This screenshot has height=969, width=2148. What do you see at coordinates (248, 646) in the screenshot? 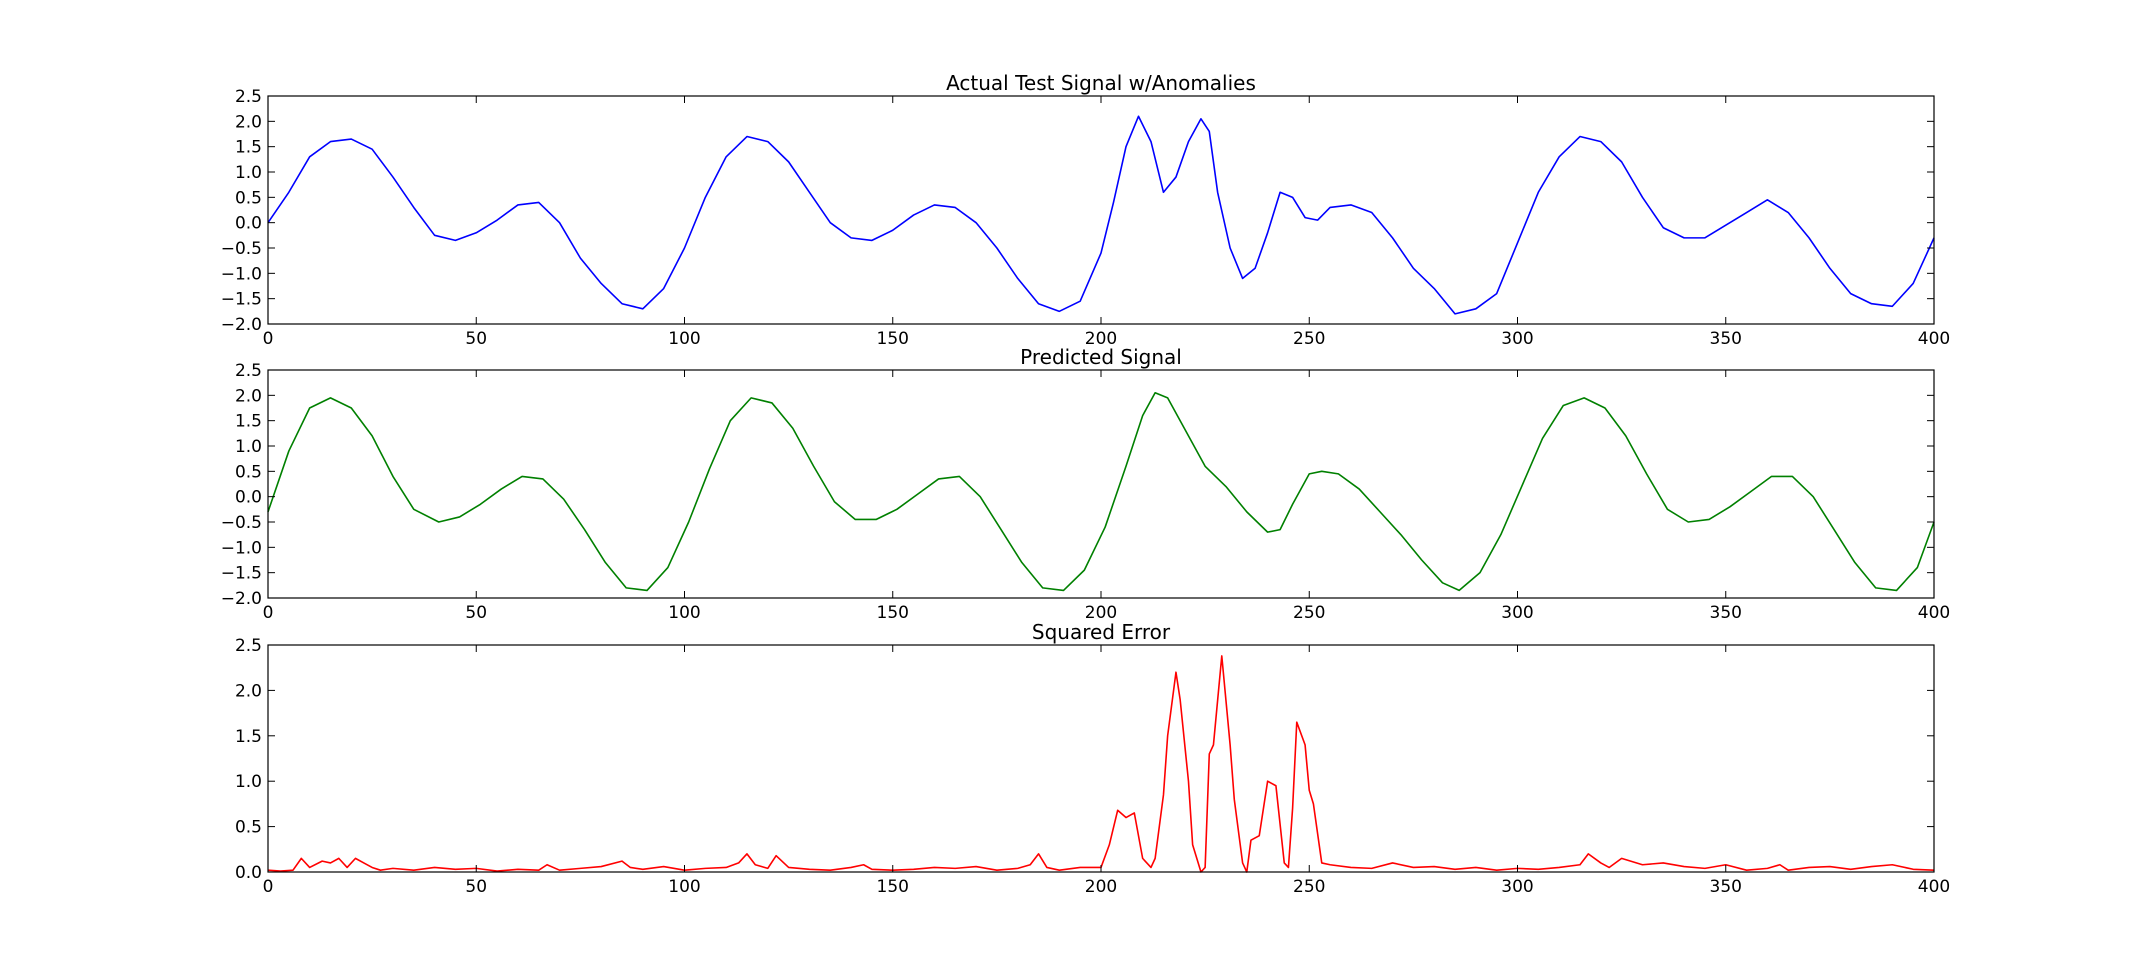
I see `squared-error-ytick-label: 2.5` at bounding box center [248, 646].